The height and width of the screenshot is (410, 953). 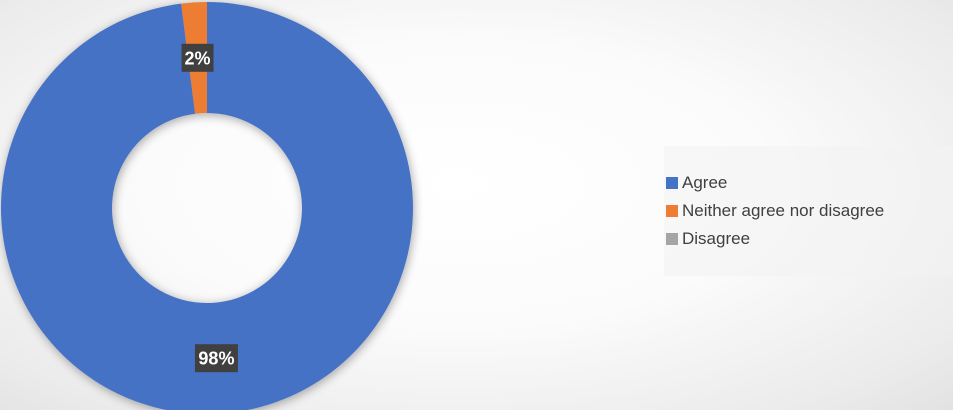 I want to click on legend-label: Disagree, so click(x=716, y=238).